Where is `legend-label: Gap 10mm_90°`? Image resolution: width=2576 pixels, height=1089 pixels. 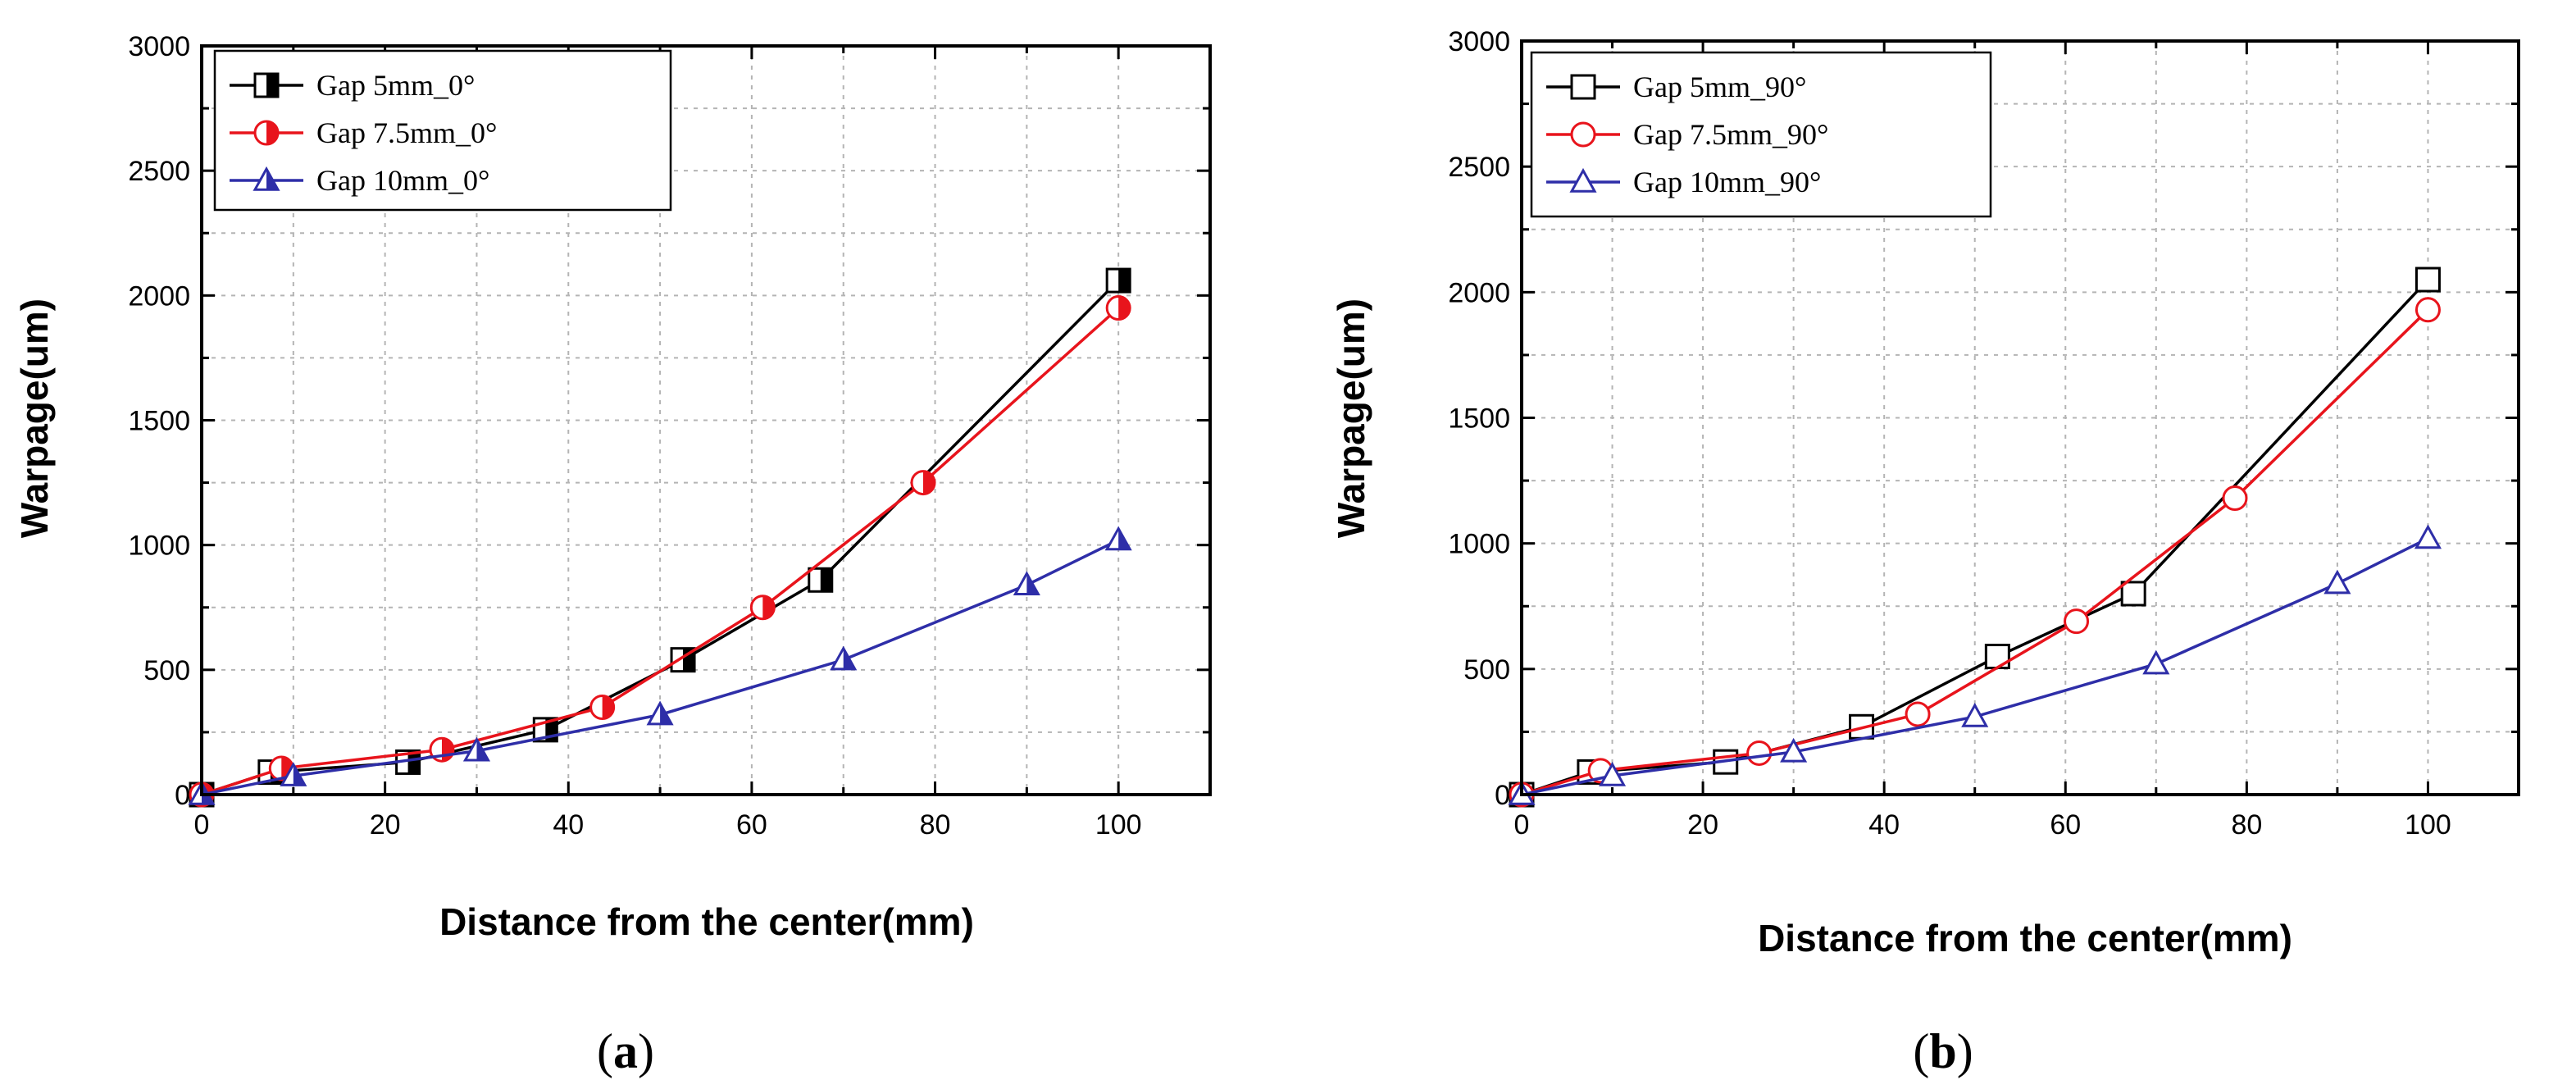
legend-label: Gap 10mm_90° is located at coordinates (1727, 182).